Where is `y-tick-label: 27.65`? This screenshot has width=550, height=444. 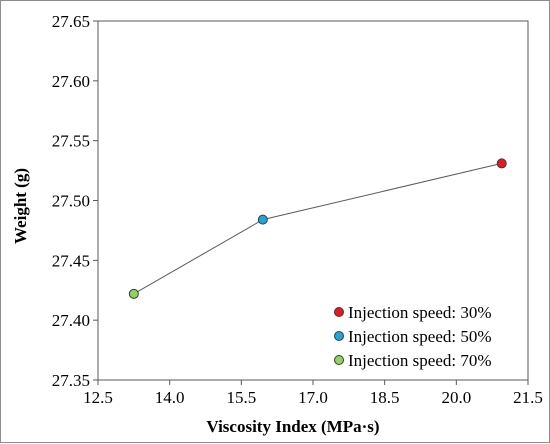 y-tick-label: 27.65 is located at coordinates (71, 21).